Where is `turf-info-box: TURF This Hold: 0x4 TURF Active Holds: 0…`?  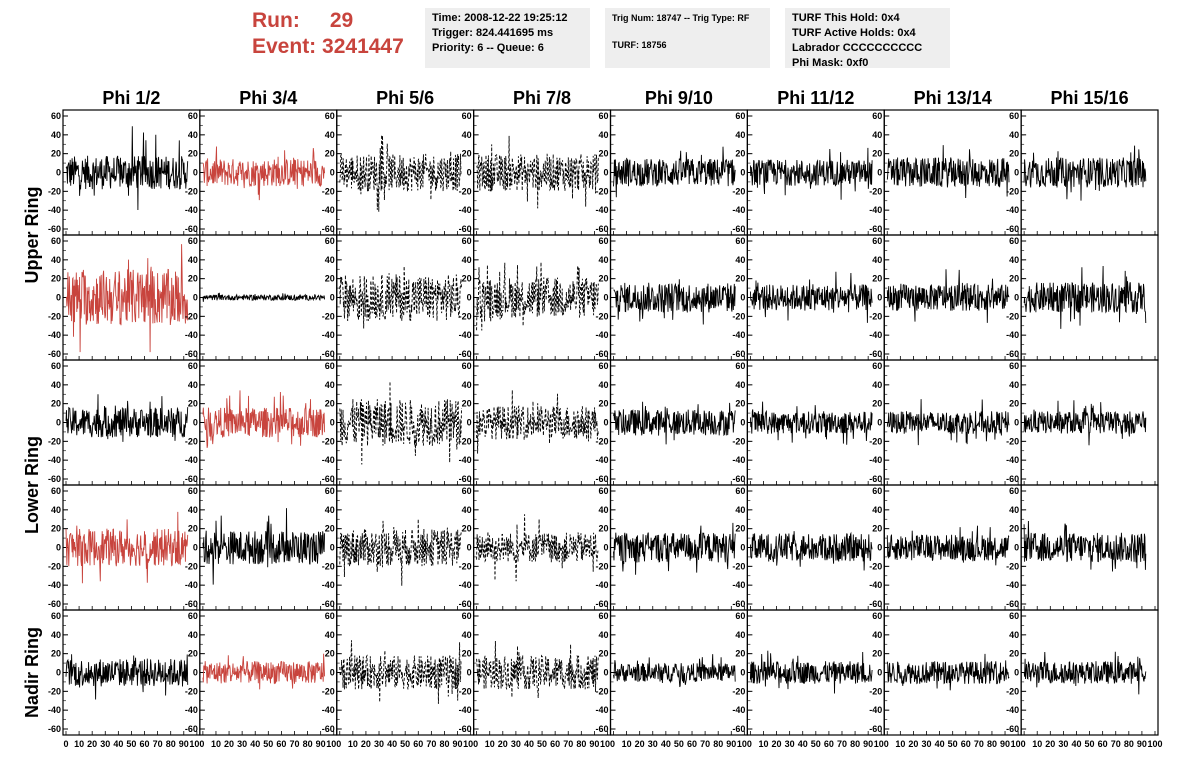 turf-info-box: TURF This Hold: 0x4 TURF Active Holds: 0… is located at coordinates (867, 38).